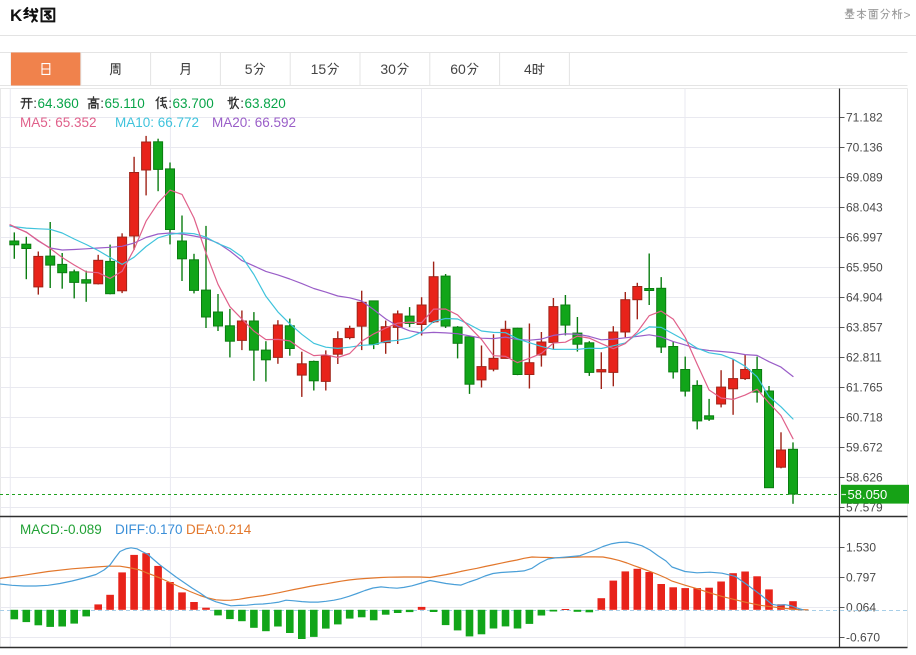  I want to click on svg-text: 68.043, so click(864, 208).